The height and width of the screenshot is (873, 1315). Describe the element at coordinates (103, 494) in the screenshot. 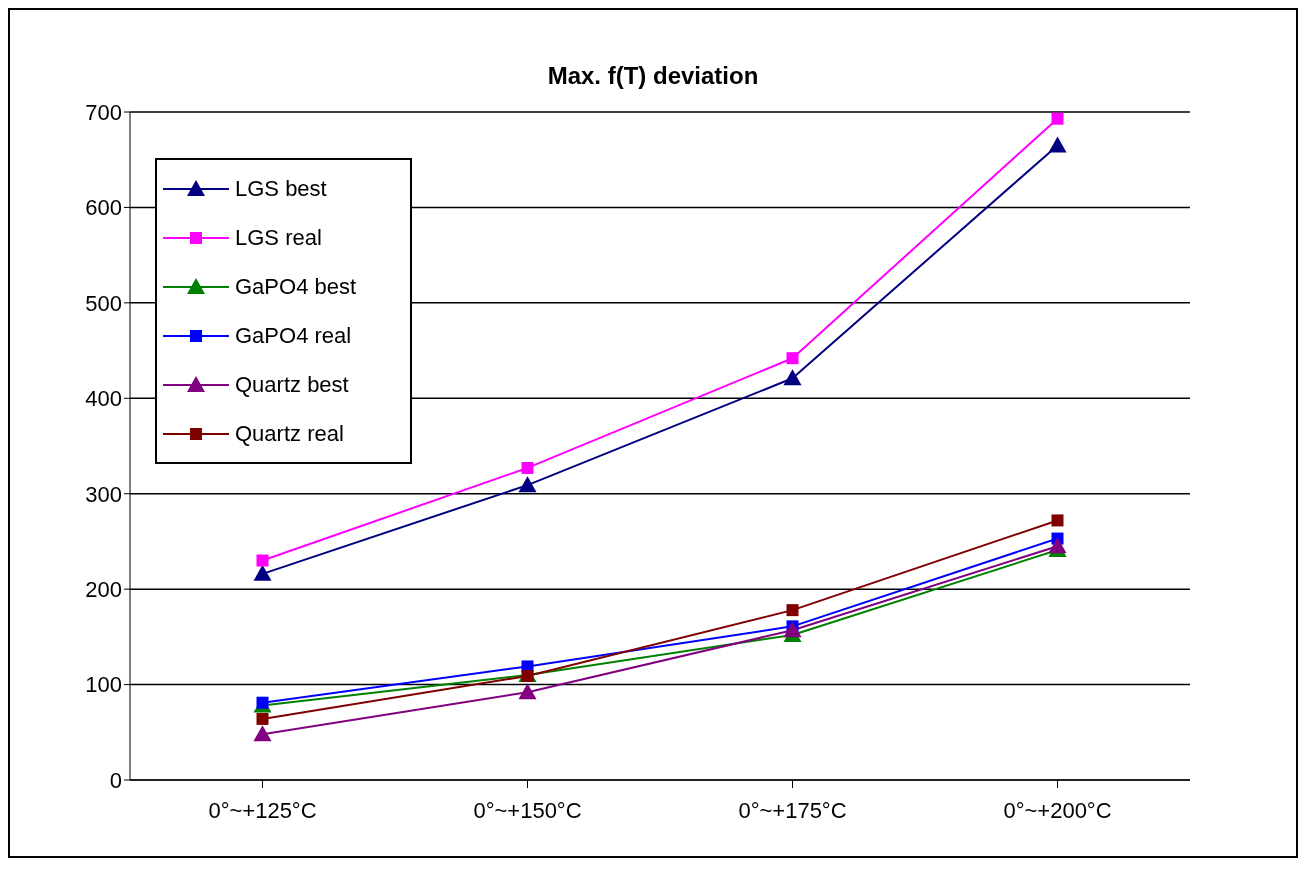

I see `y-tick-label: 300` at that location.